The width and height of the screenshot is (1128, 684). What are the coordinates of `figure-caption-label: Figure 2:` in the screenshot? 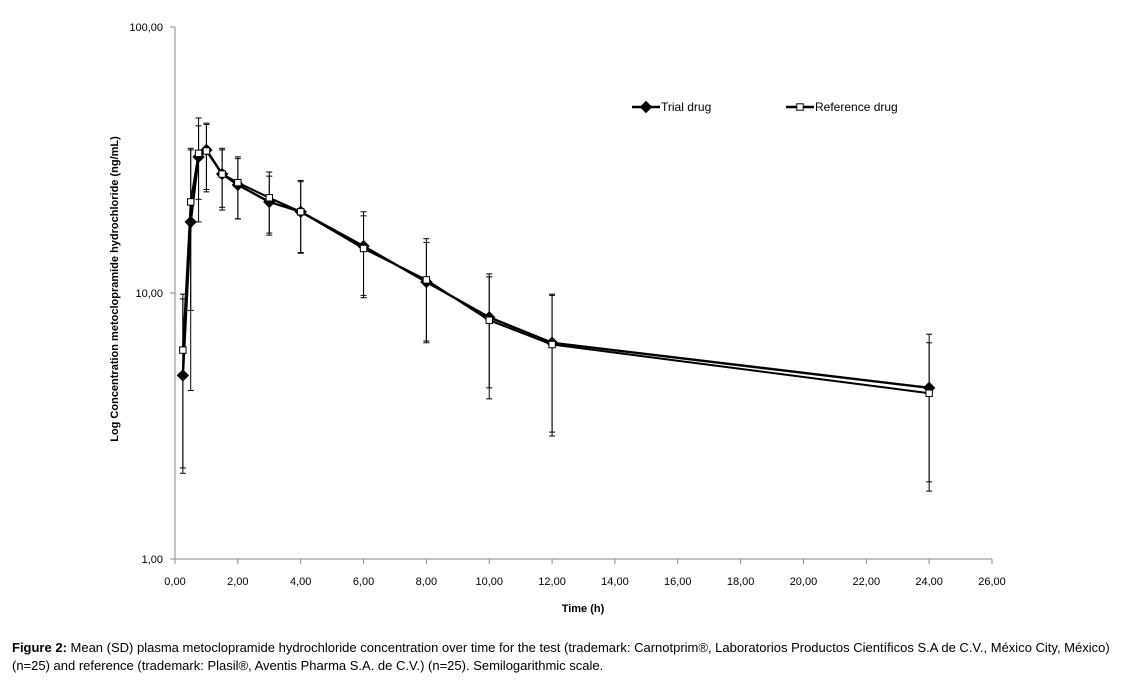 It's located at (39, 647).